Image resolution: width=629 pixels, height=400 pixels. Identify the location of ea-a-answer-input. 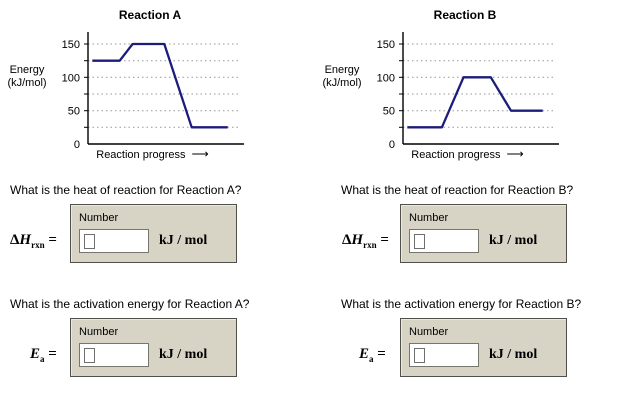
(114, 355).